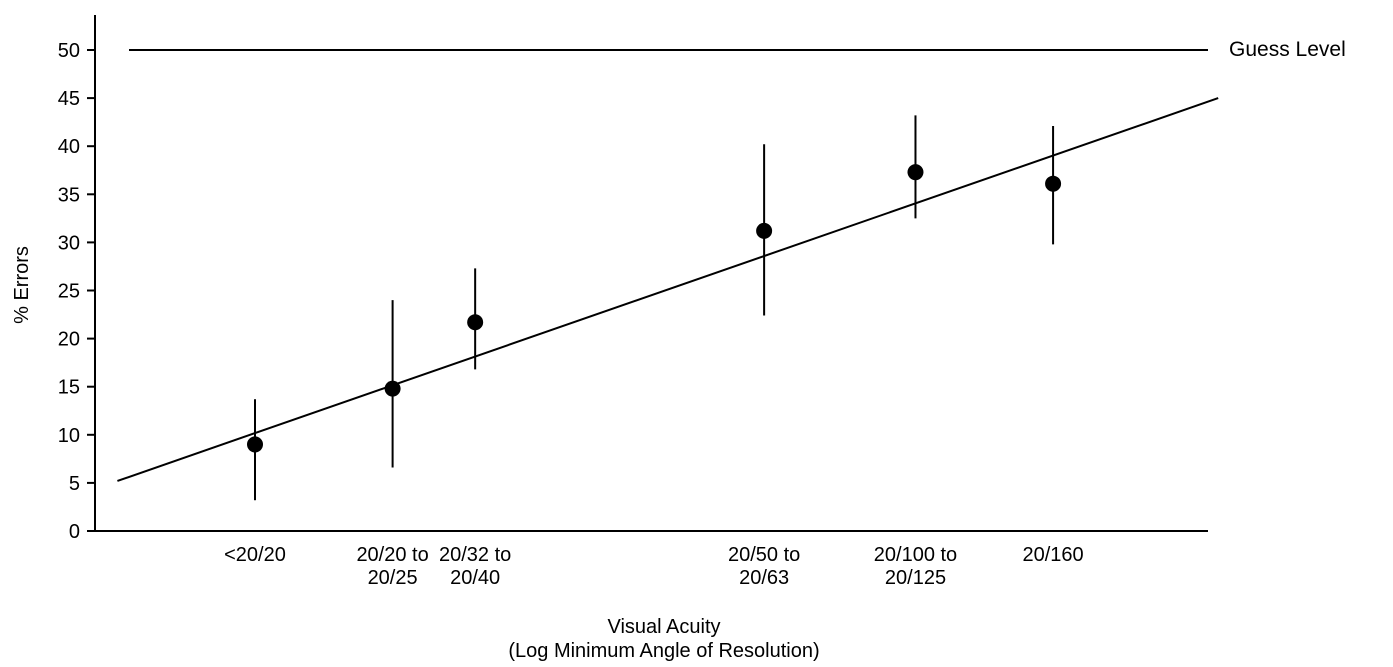 The image size is (1393, 667). What do you see at coordinates (915, 555) in the screenshot?
I see `x-tick-label: 20/100 to` at bounding box center [915, 555].